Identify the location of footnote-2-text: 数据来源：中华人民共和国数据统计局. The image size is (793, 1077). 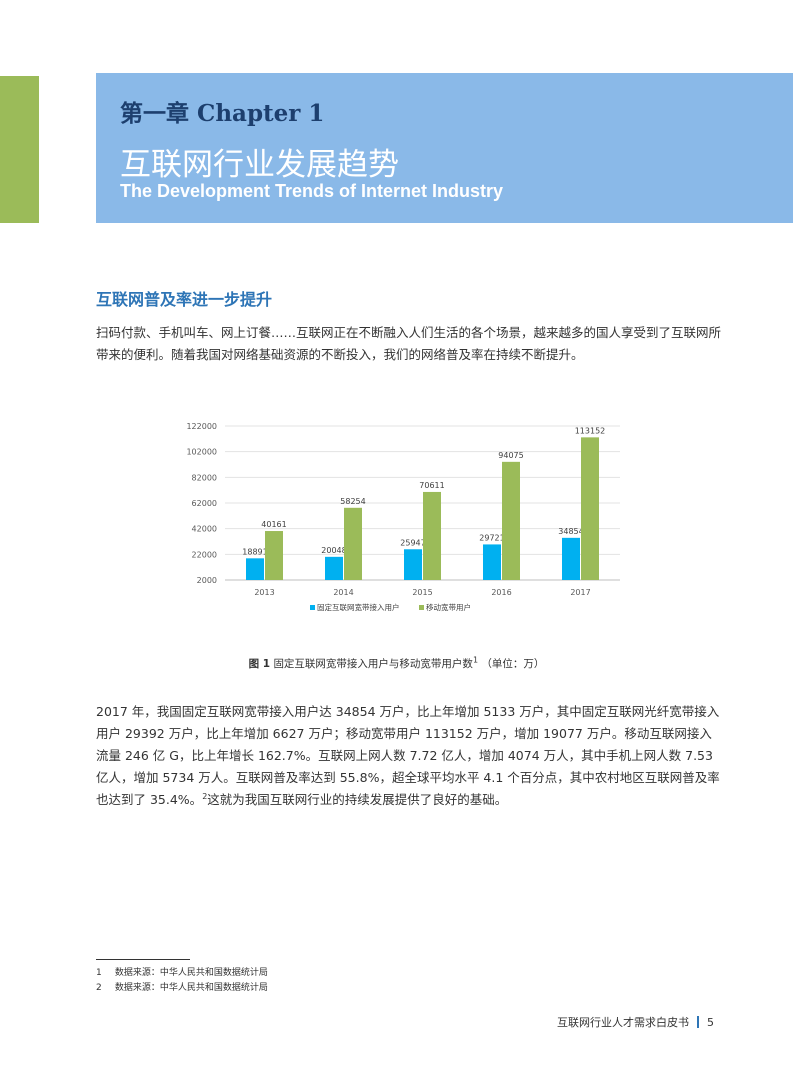
(191, 988).